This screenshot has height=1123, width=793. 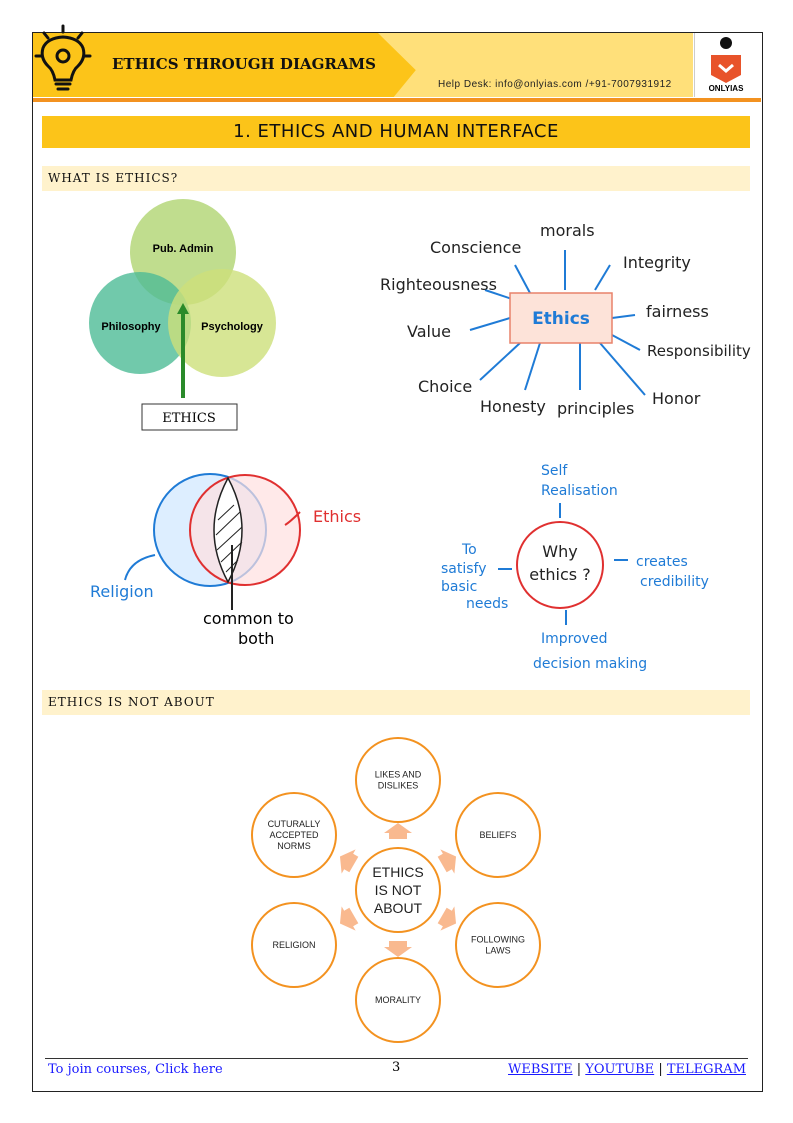 What do you see at coordinates (429, 331) in the screenshot?
I see `mindmap-word: Value` at bounding box center [429, 331].